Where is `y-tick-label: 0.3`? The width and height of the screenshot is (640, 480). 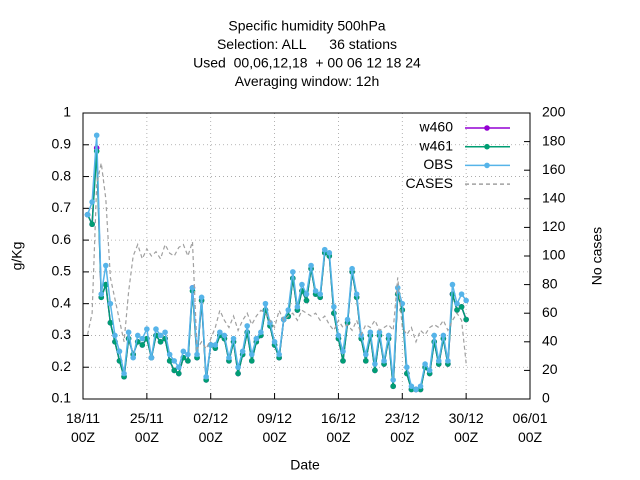
y-tick-label: 0.3 is located at coordinates (62, 334).